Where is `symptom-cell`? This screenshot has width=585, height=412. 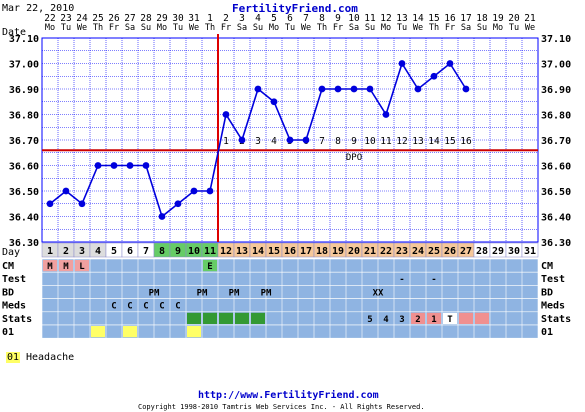 symptom-cell is located at coordinates (130, 332).